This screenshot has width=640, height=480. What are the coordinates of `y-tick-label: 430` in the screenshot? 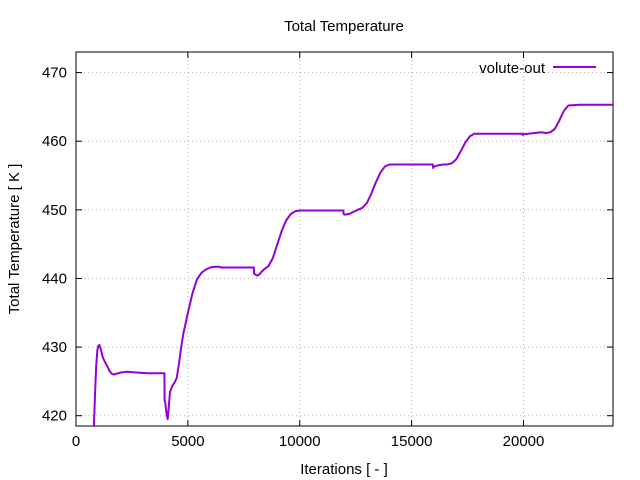 It's located at (54, 347).